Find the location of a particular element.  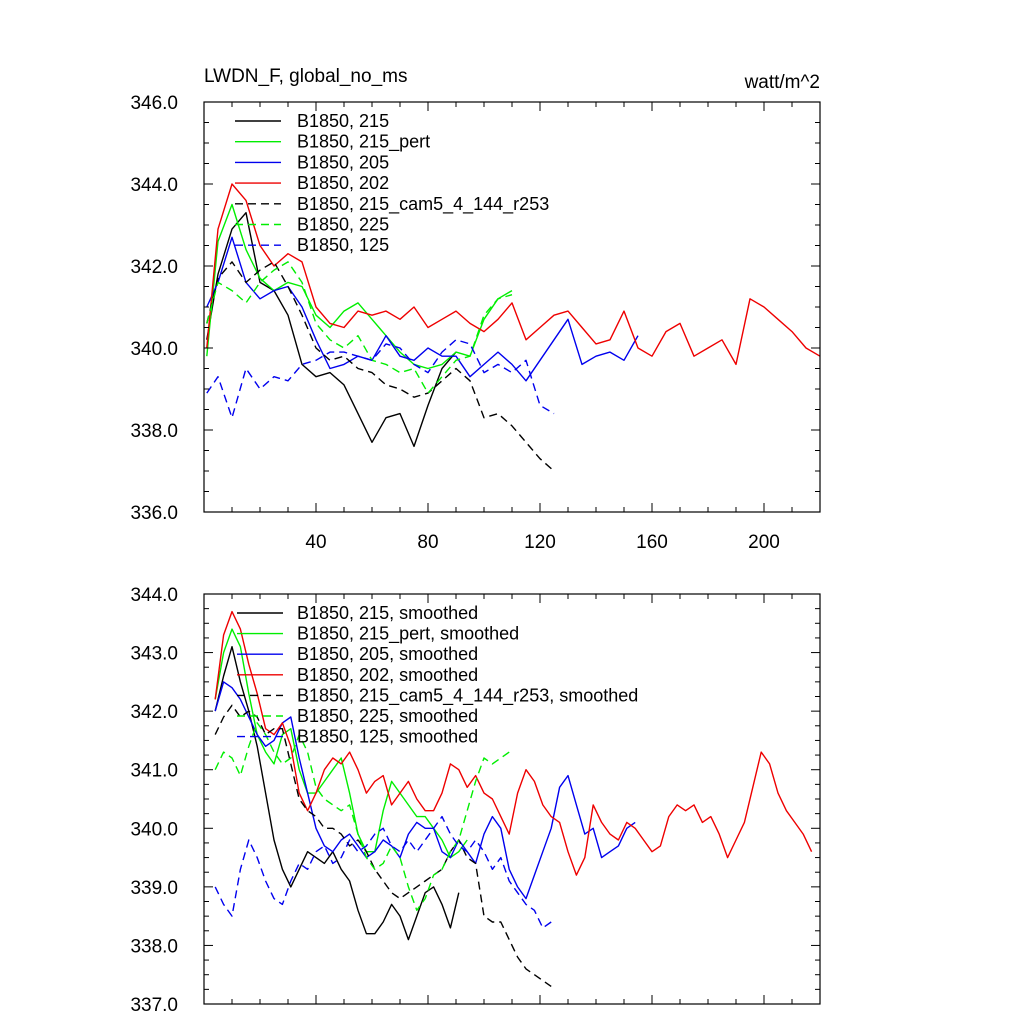

y-tick-label: 339.0 is located at coordinates (154, 888).